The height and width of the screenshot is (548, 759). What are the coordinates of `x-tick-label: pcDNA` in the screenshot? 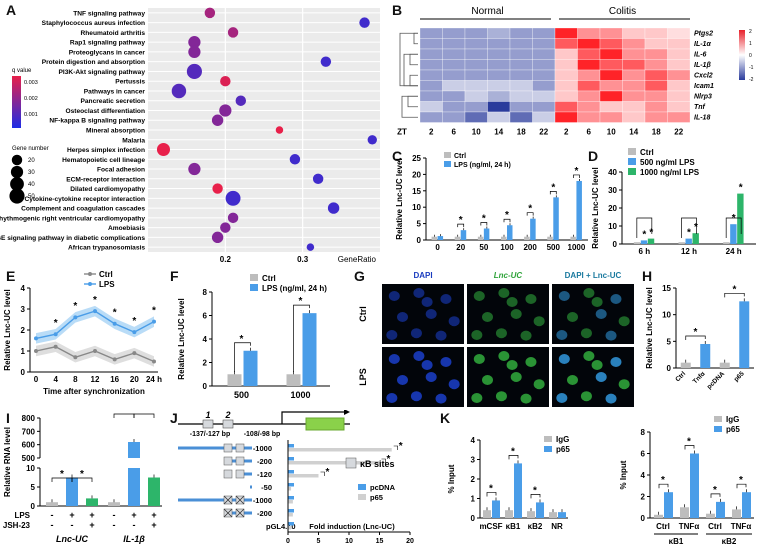 It's located at (716, 380).